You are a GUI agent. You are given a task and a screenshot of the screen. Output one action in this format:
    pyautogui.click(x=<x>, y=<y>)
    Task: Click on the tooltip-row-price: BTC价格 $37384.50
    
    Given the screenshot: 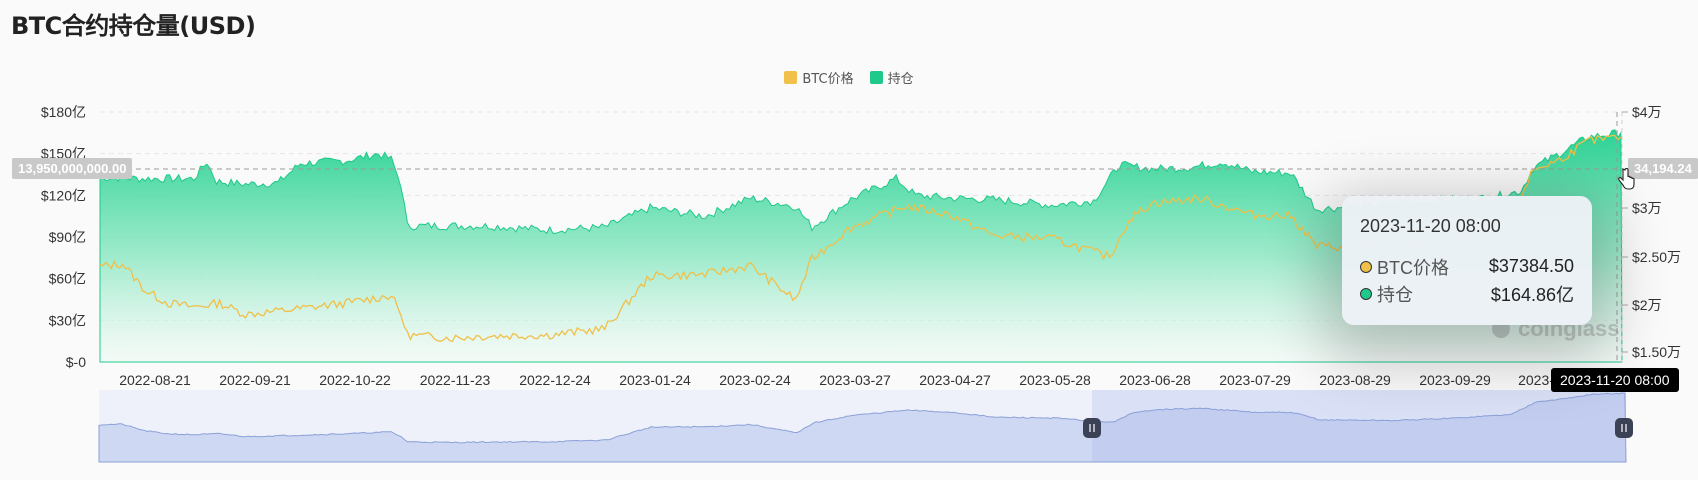 What is the action you would take?
    pyautogui.click(x=1467, y=266)
    